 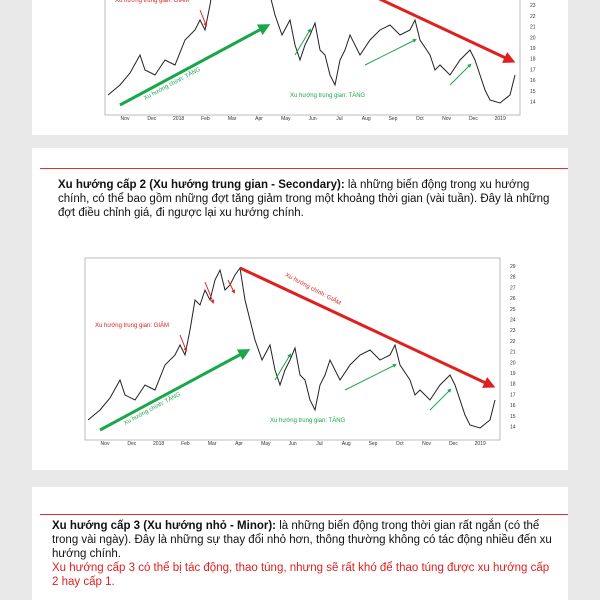 What do you see at coordinates (513, 299) in the screenshot?
I see `y-tick-label: 26` at bounding box center [513, 299].